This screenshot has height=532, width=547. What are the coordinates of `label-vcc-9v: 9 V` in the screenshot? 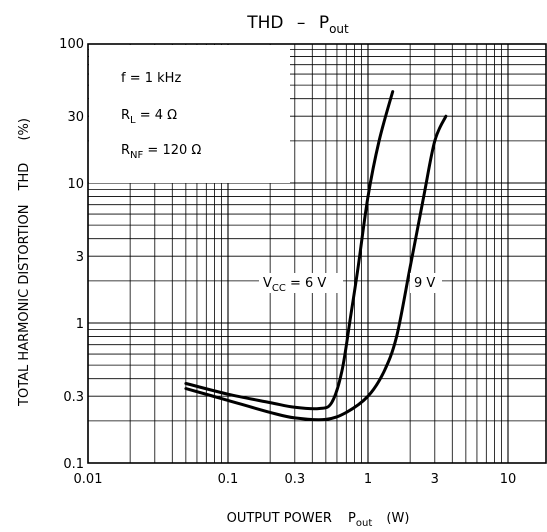 It's located at (424, 283).